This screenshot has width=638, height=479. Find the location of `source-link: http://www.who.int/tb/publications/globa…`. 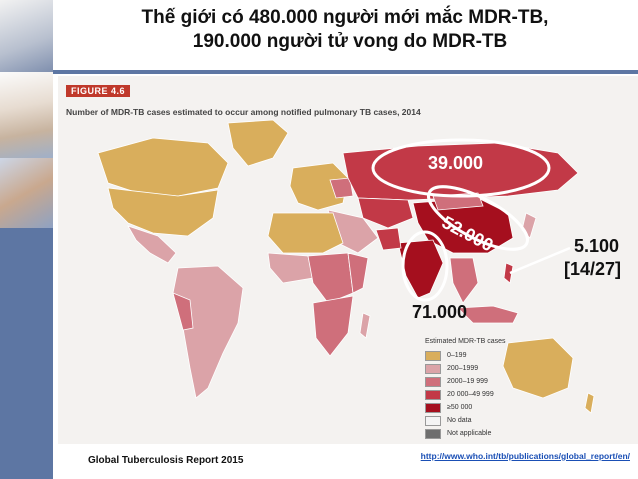

source-link: http://www.who.int/tb/publications/globa… is located at coordinates (525, 456).